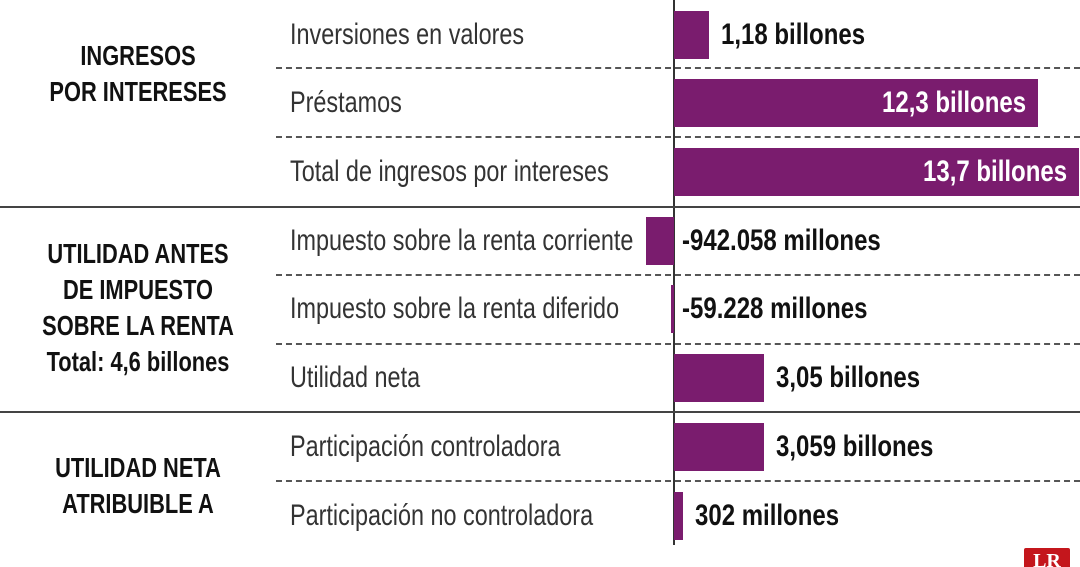  Describe the element at coordinates (775, 308) in the screenshot. I see `value-label: -59.228 millones` at that location.